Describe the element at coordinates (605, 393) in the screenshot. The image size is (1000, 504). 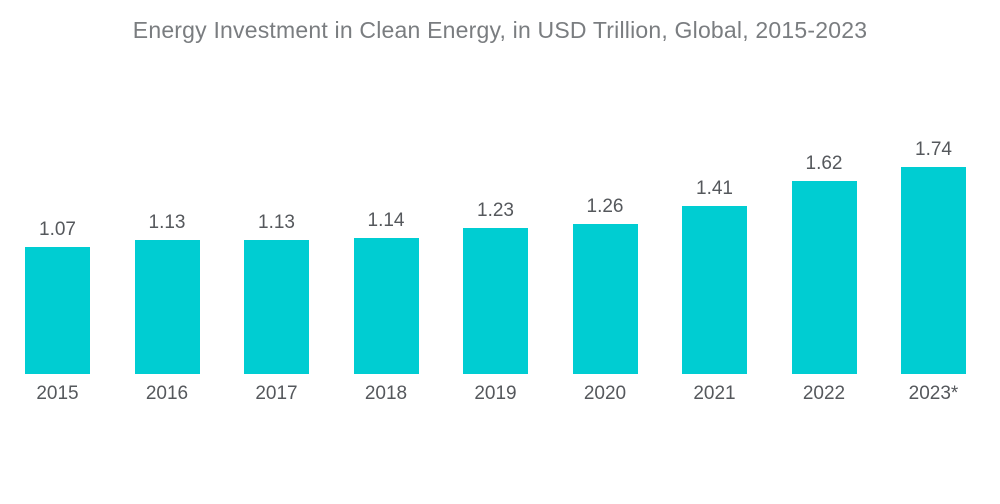
I see `x-axis-tick-label: 2020` at that location.